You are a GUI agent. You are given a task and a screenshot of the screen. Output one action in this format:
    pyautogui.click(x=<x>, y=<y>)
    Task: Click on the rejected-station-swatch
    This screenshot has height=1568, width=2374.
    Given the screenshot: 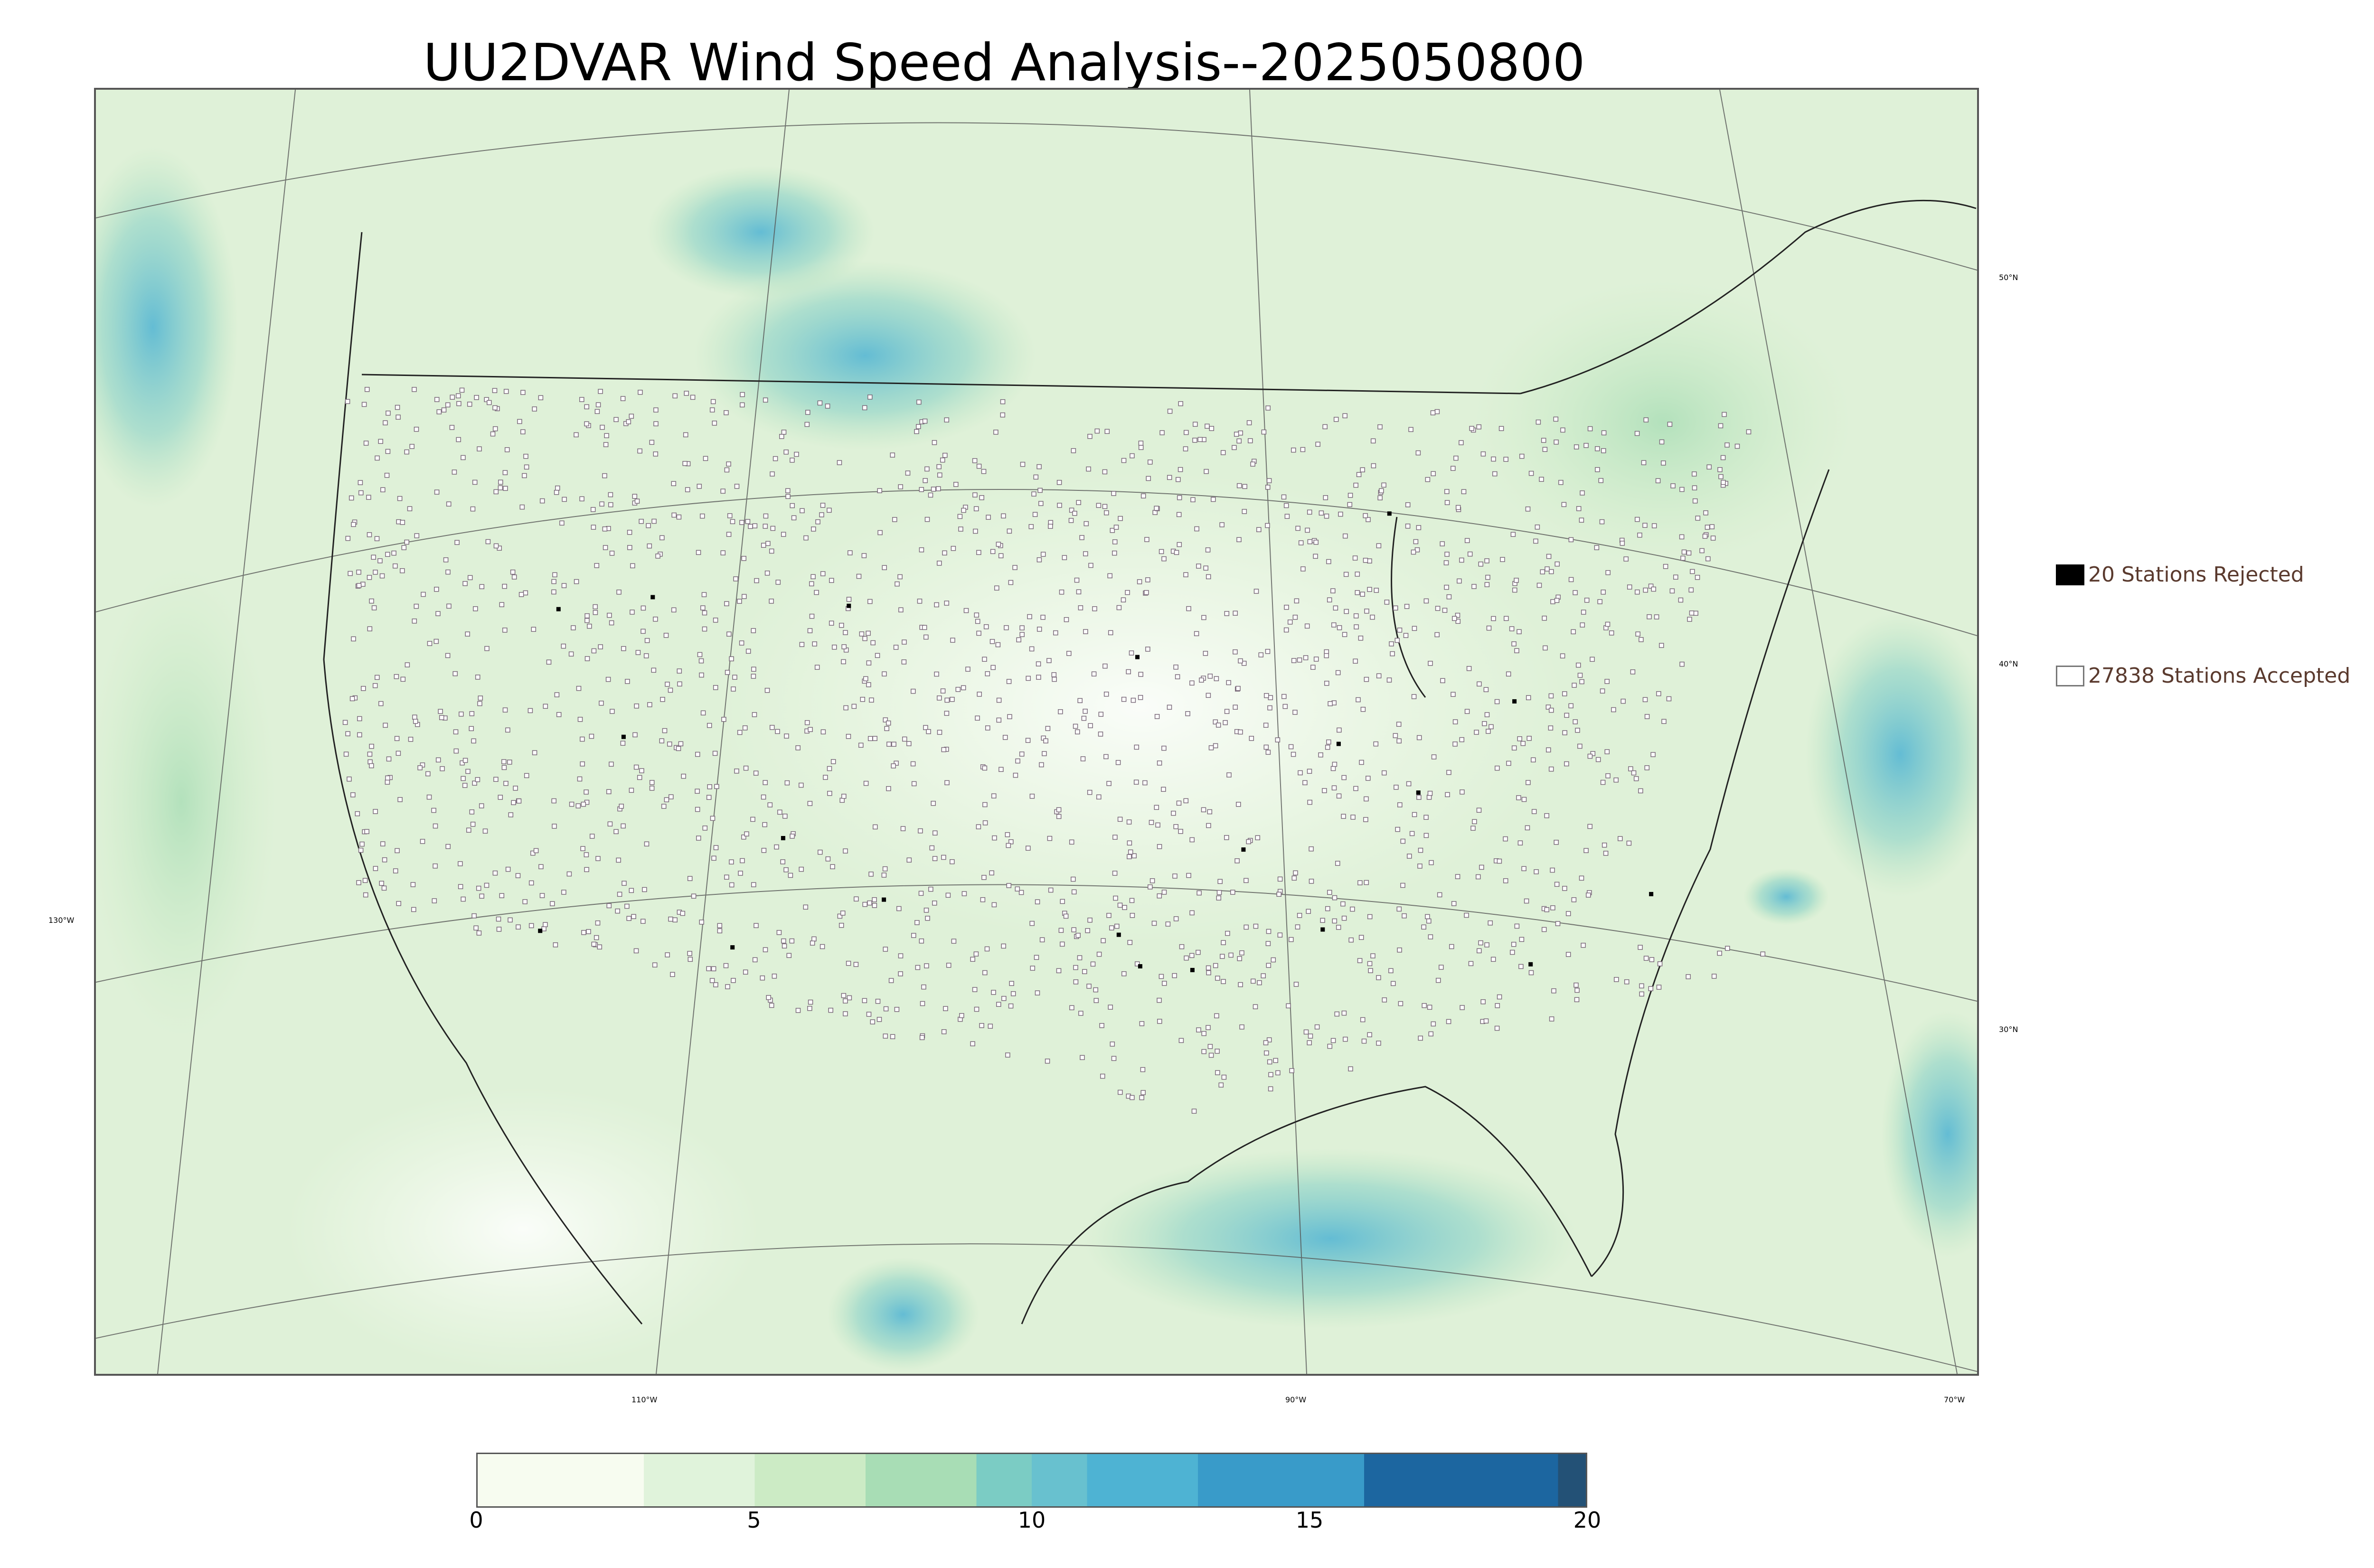 What is the action you would take?
    pyautogui.click(x=2070, y=575)
    